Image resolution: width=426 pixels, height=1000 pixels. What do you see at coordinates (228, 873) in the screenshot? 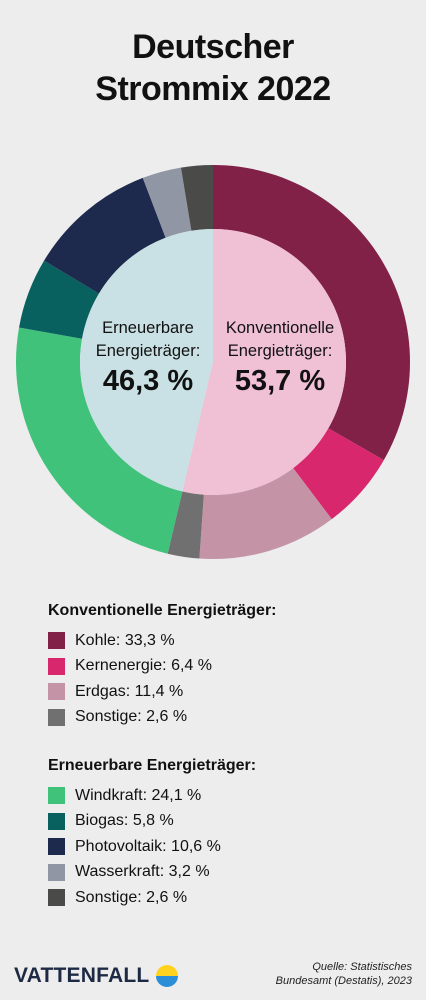
I see `legend-renewable-item: Wasserkraft: 3,2 %` at bounding box center [228, 873].